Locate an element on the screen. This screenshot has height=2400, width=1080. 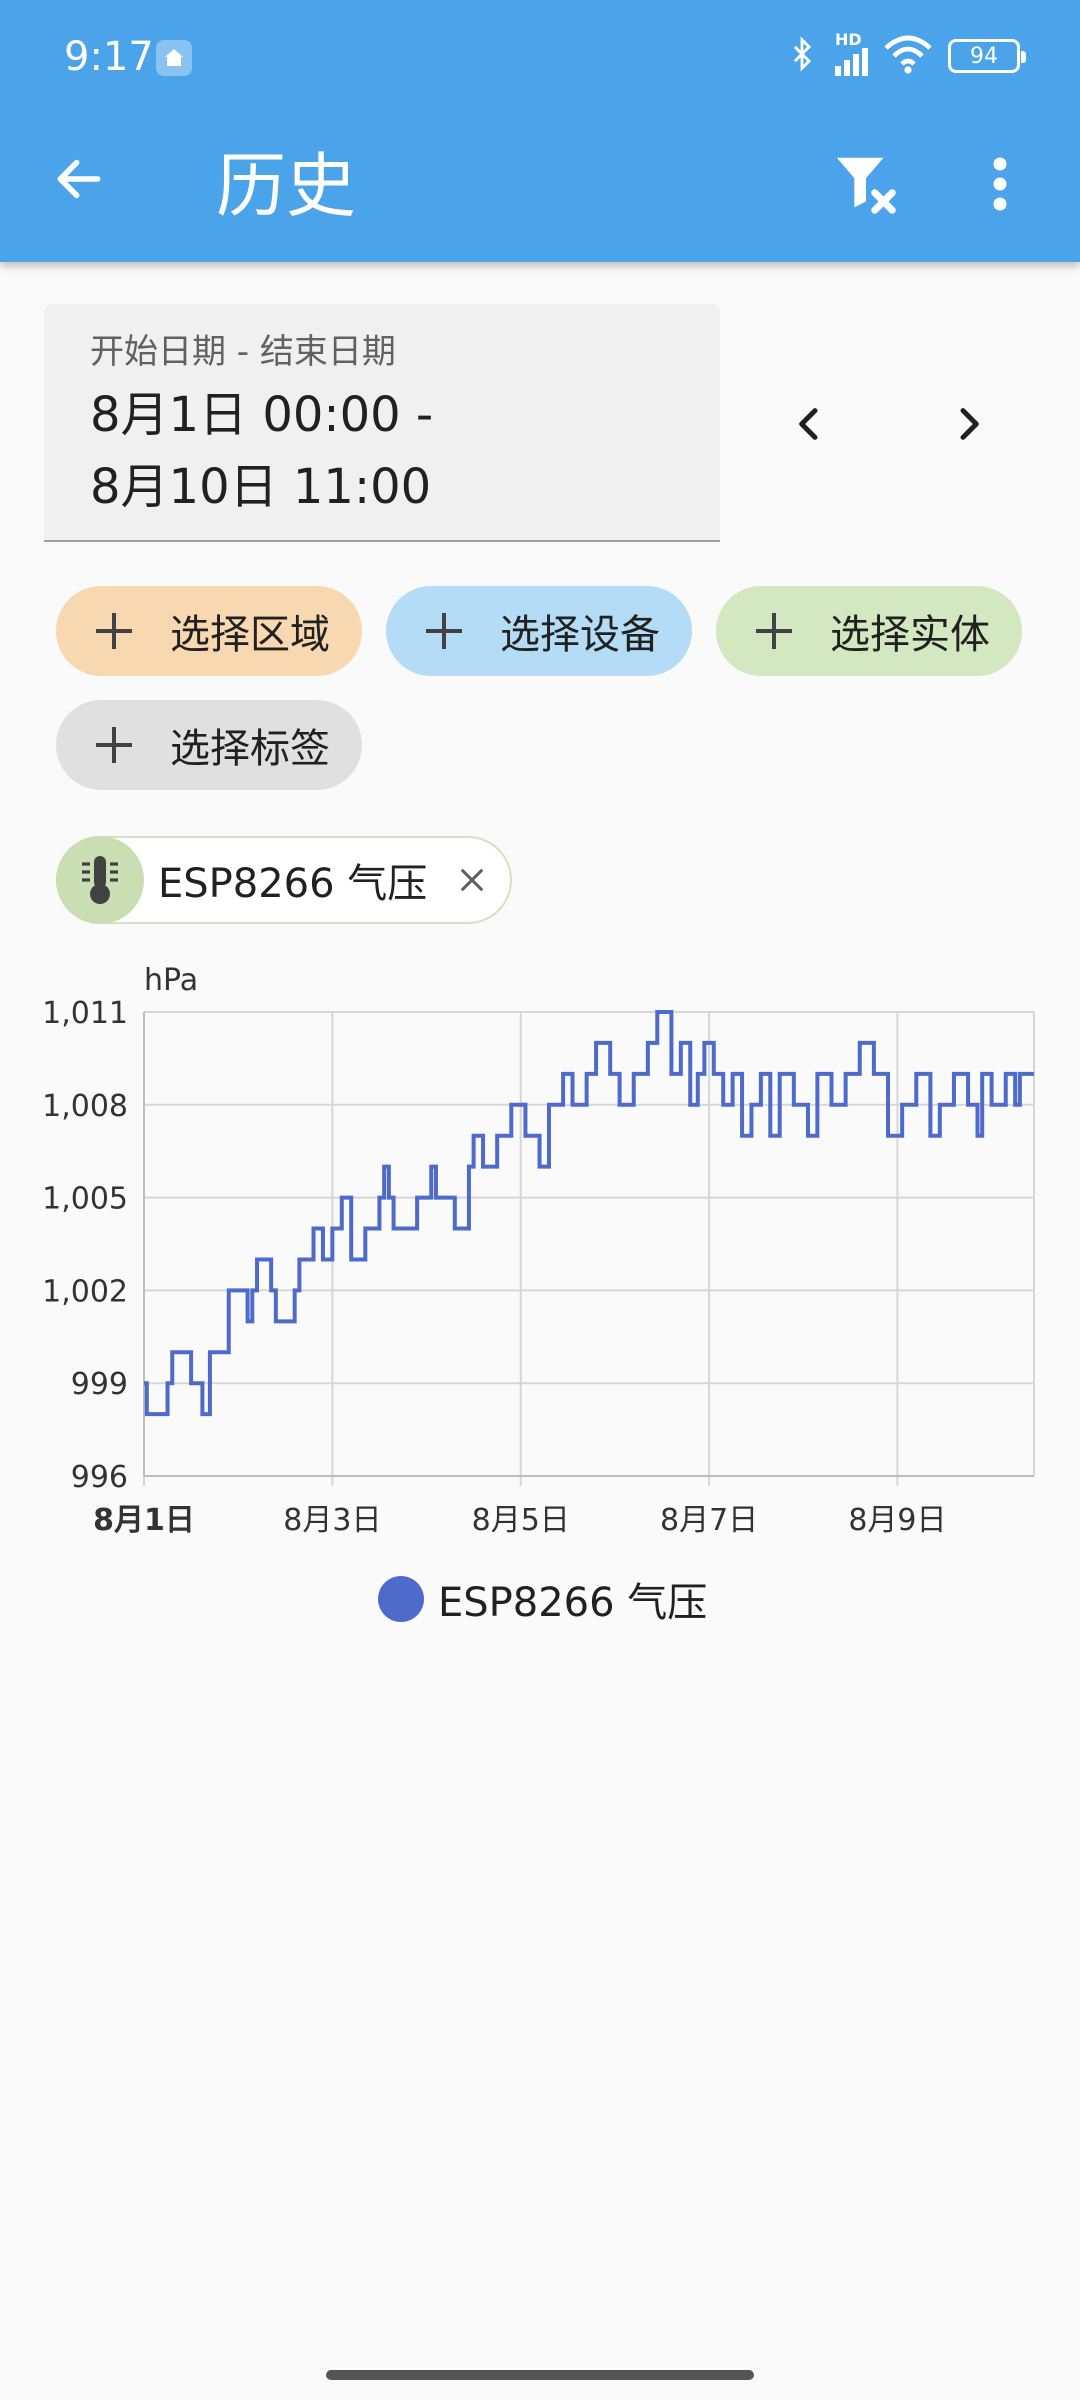
date-range-label: 开始日期 - 结束日期 is located at coordinates (243, 352).